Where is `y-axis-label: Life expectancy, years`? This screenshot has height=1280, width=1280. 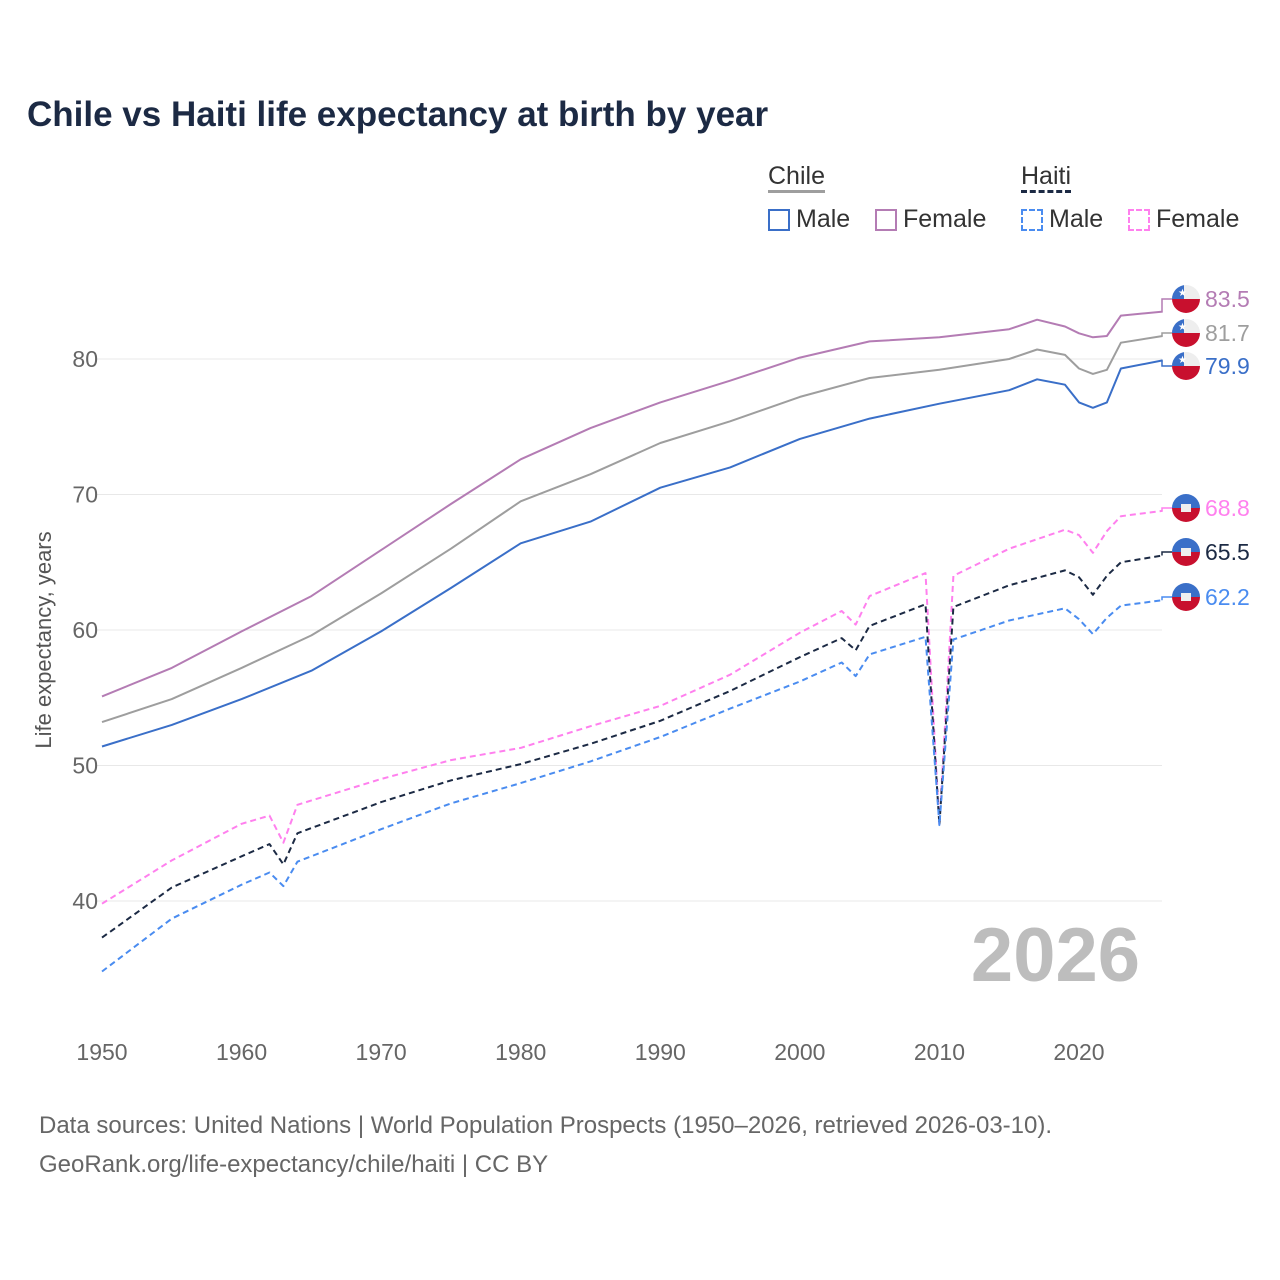 y-axis-label: Life expectancy, years is located at coordinates (43, 639).